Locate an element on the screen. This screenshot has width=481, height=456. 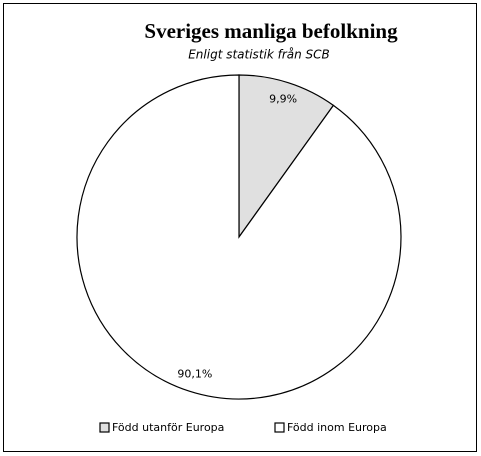
chart-subtitle: Enligt statistik från SCB is located at coordinates (259, 55).